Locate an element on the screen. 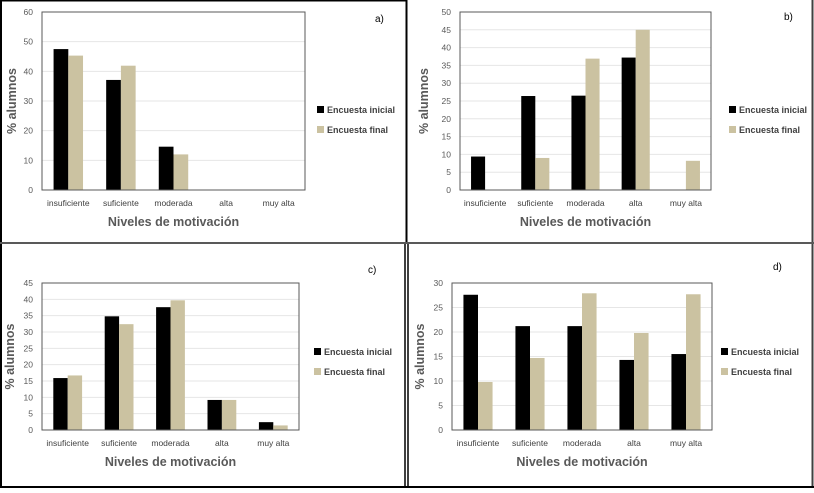 The height and width of the screenshot is (493, 814). y-axis-title: % alumnos is located at coordinates (420, 356).